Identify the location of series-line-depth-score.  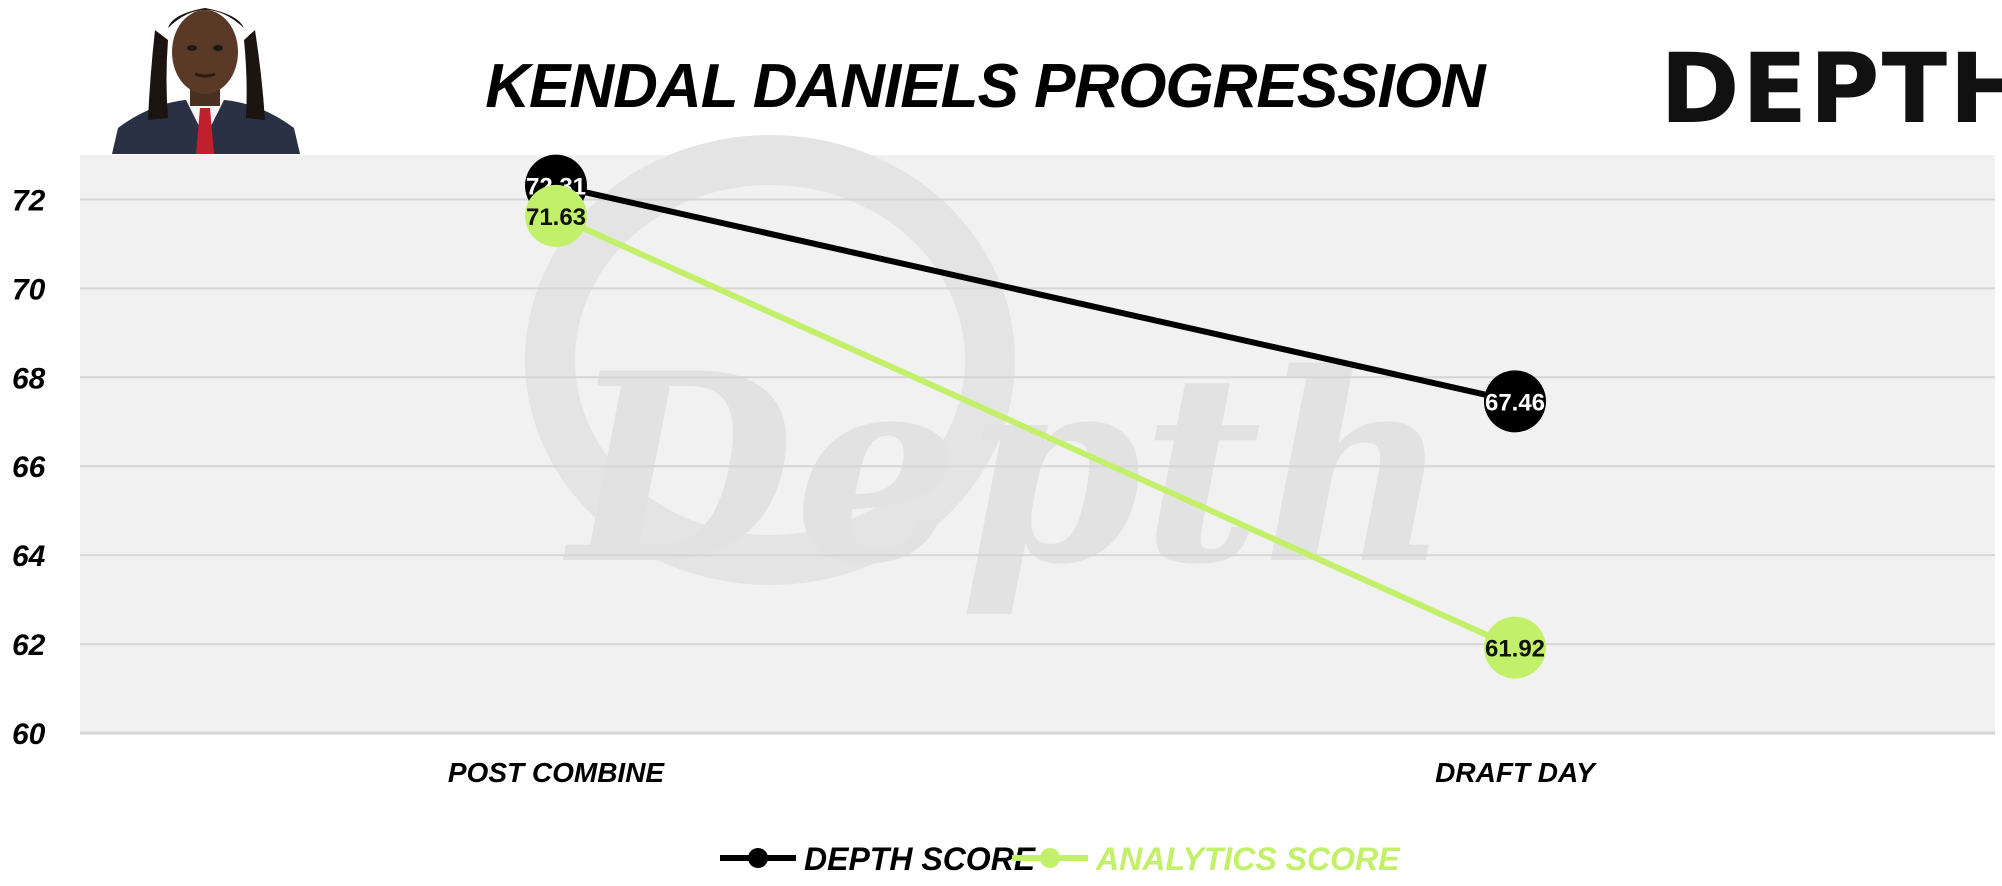
(1035, 293).